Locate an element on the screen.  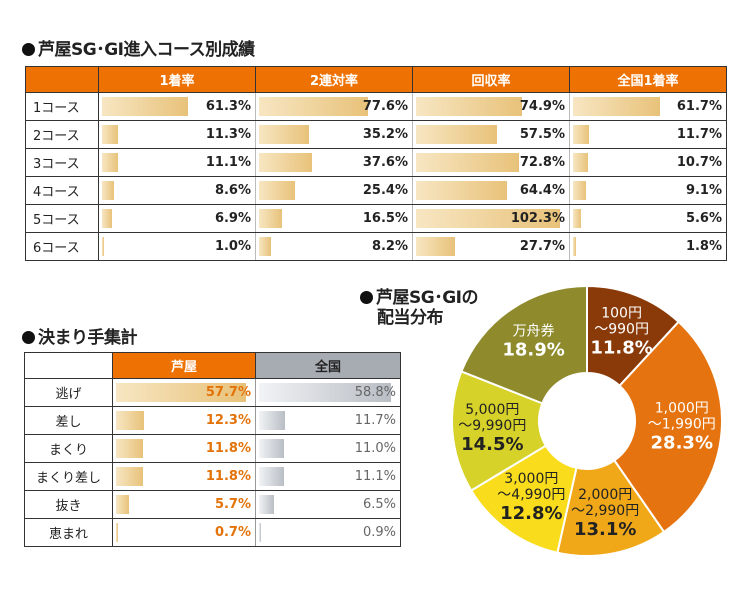
course-cell: 27.7% is located at coordinates (491, 246).